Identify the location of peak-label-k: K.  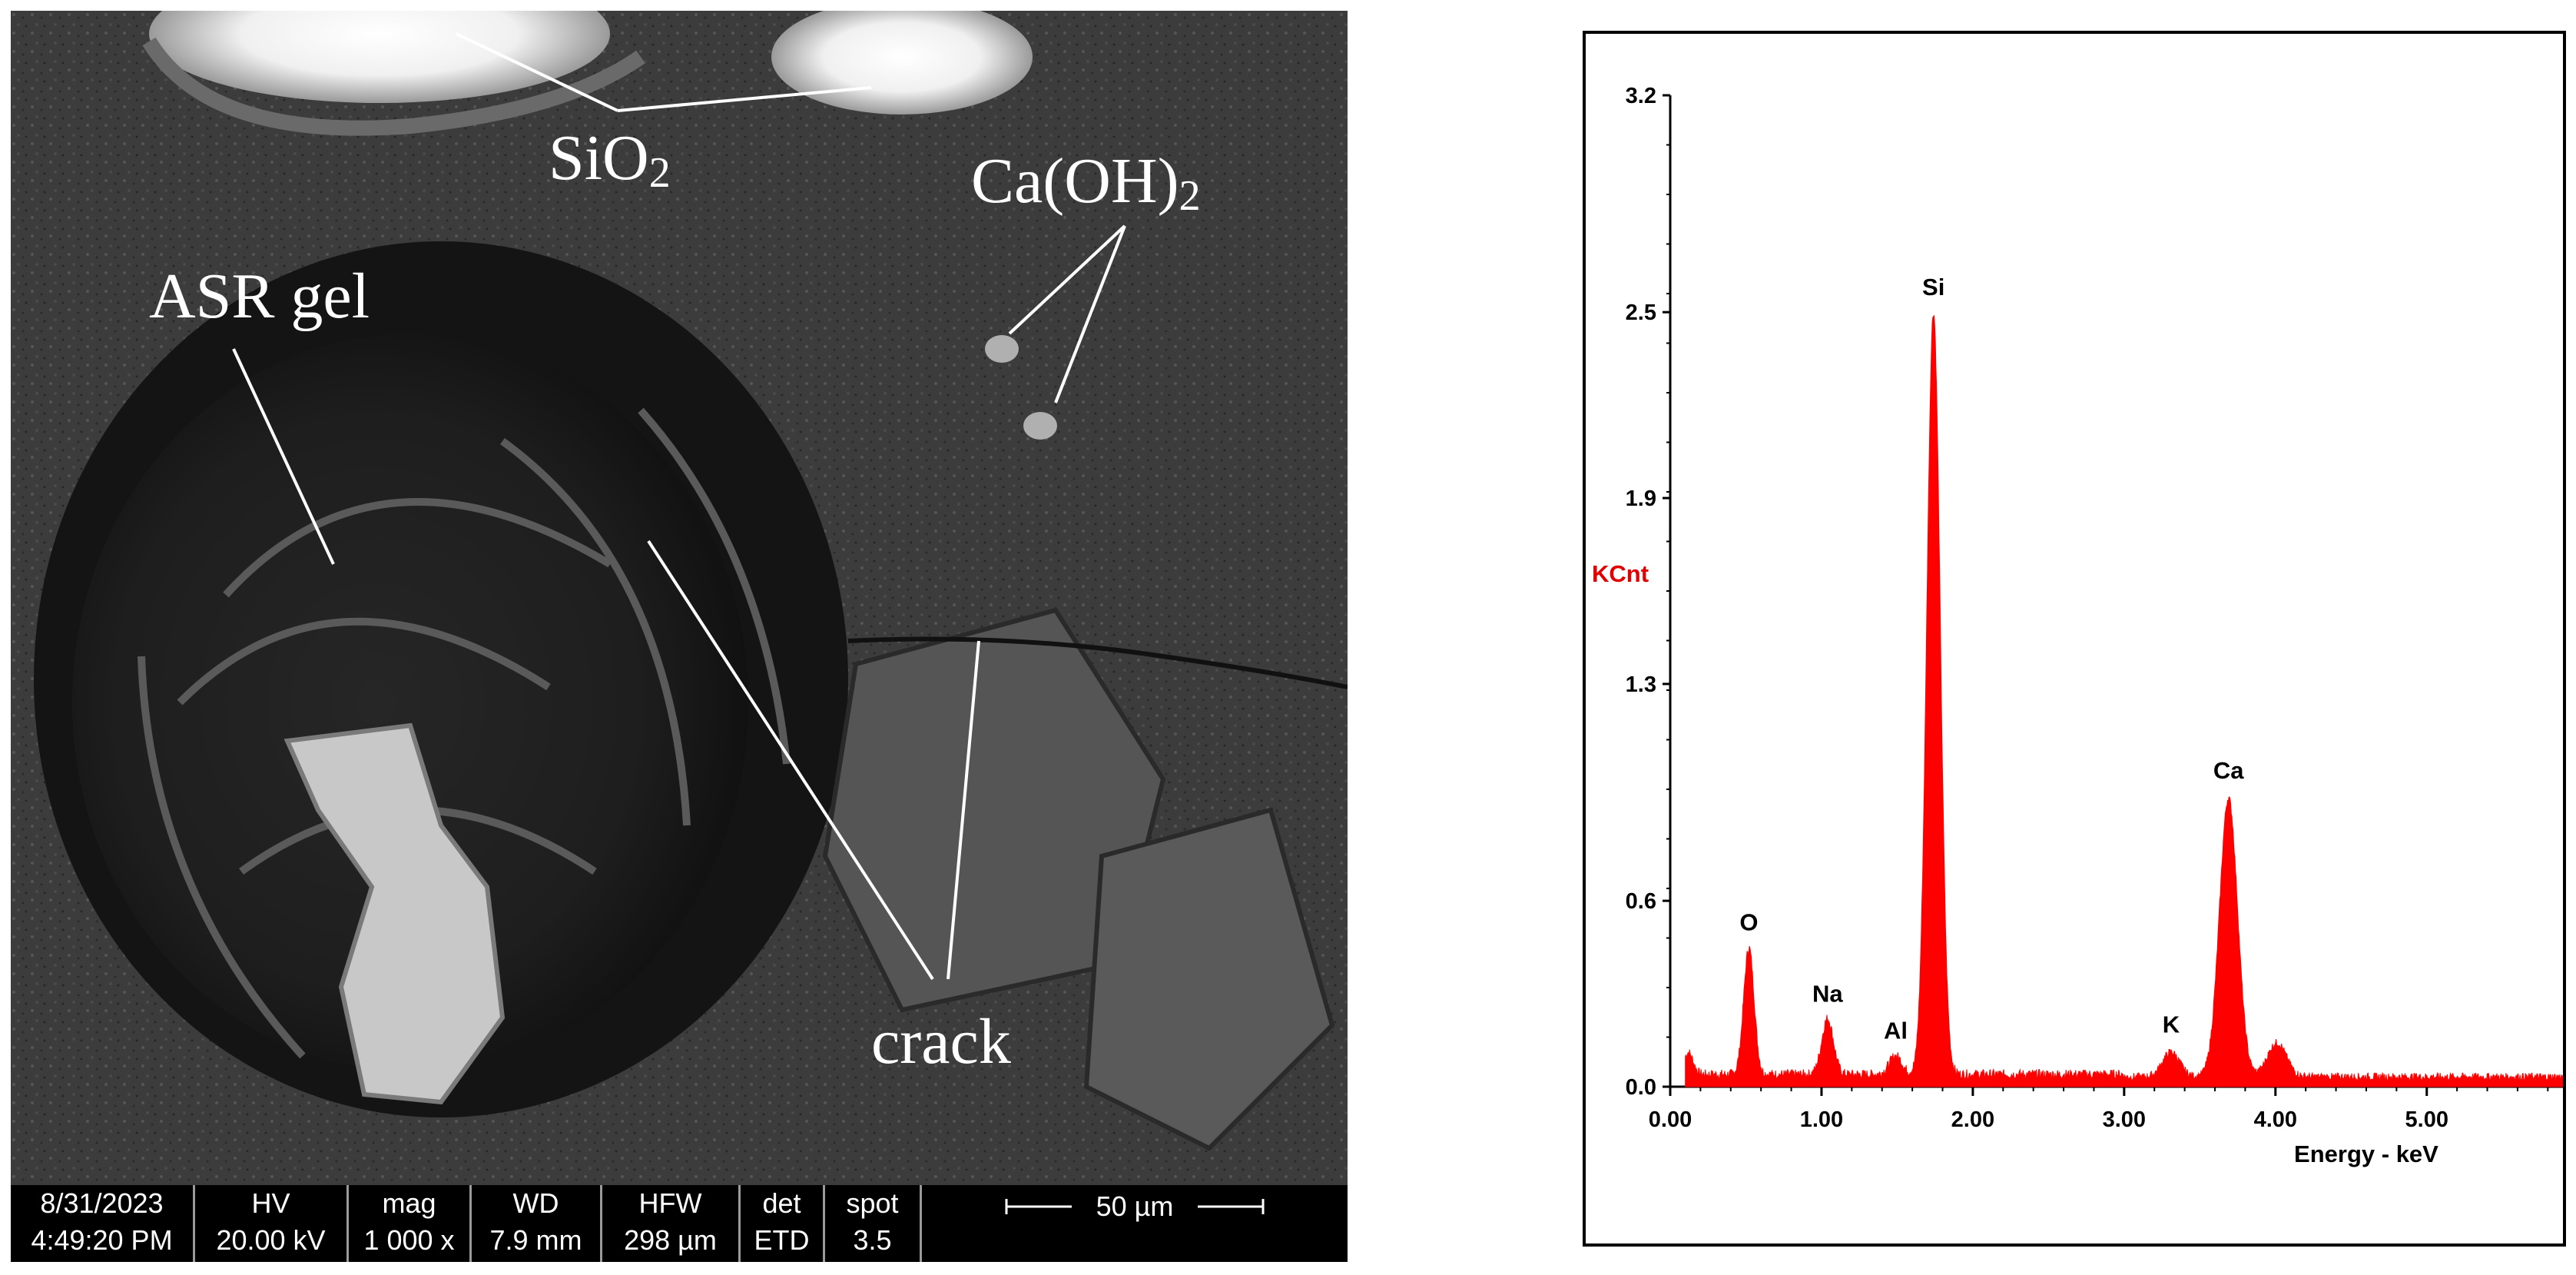
(2171, 1025).